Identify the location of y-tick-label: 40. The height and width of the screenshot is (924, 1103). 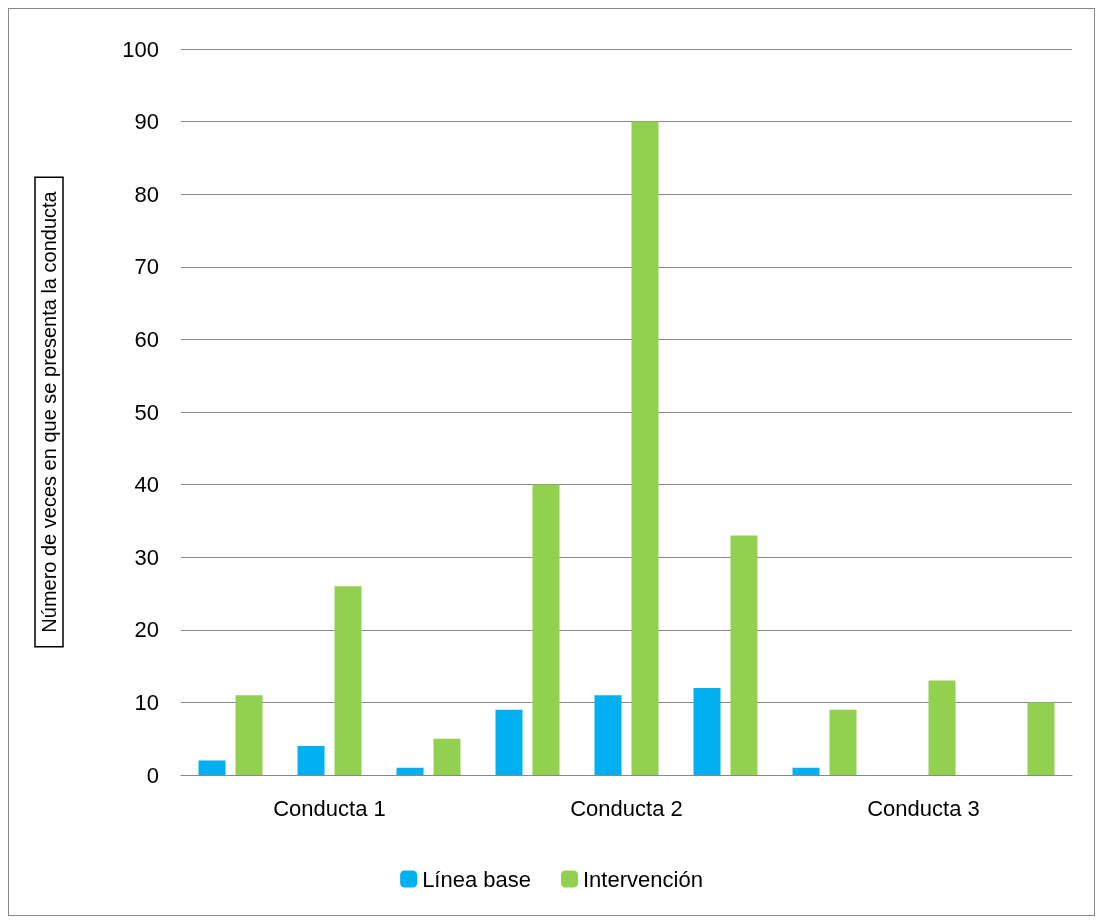
(146, 485).